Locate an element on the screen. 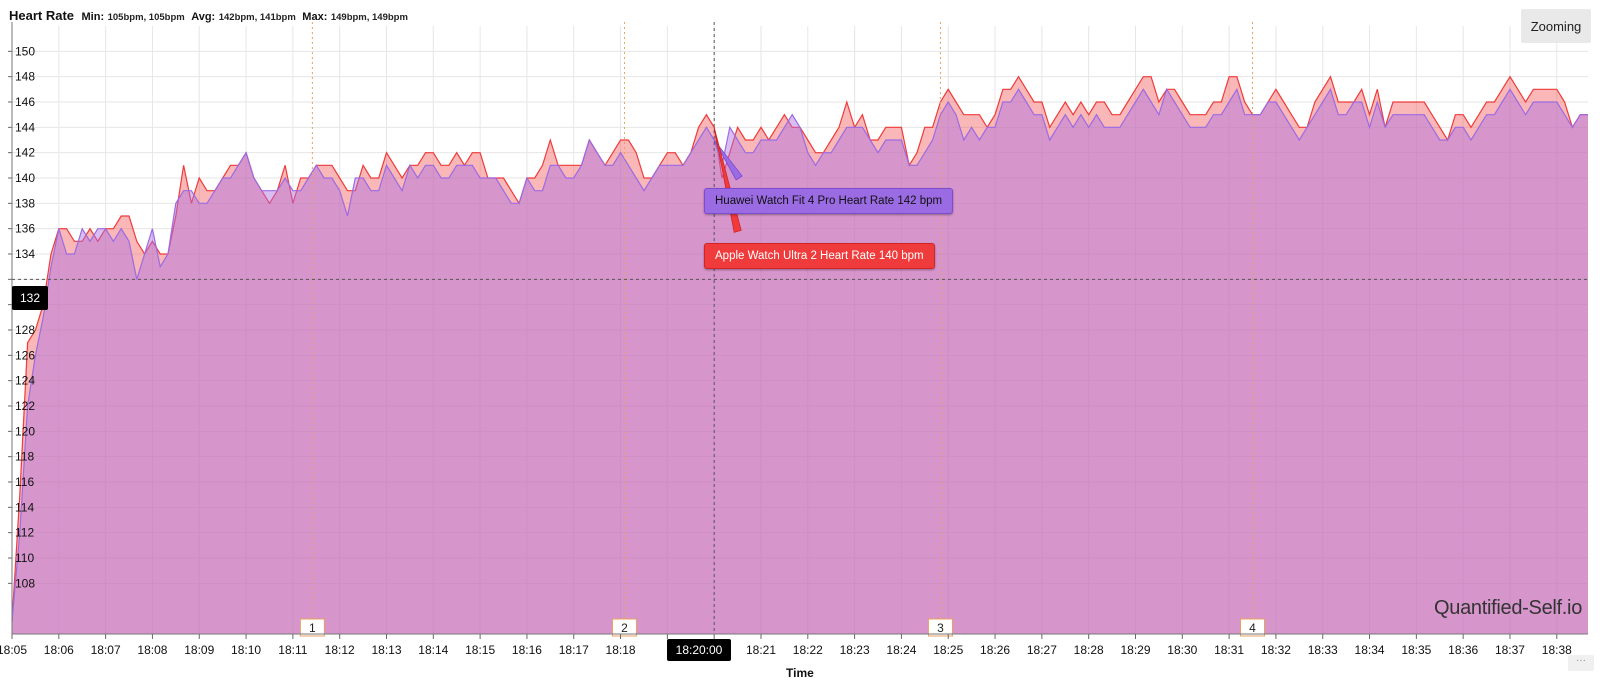 The height and width of the screenshot is (681, 1600). x-tick-label: 18:38 is located at coordinates (1557, 650).